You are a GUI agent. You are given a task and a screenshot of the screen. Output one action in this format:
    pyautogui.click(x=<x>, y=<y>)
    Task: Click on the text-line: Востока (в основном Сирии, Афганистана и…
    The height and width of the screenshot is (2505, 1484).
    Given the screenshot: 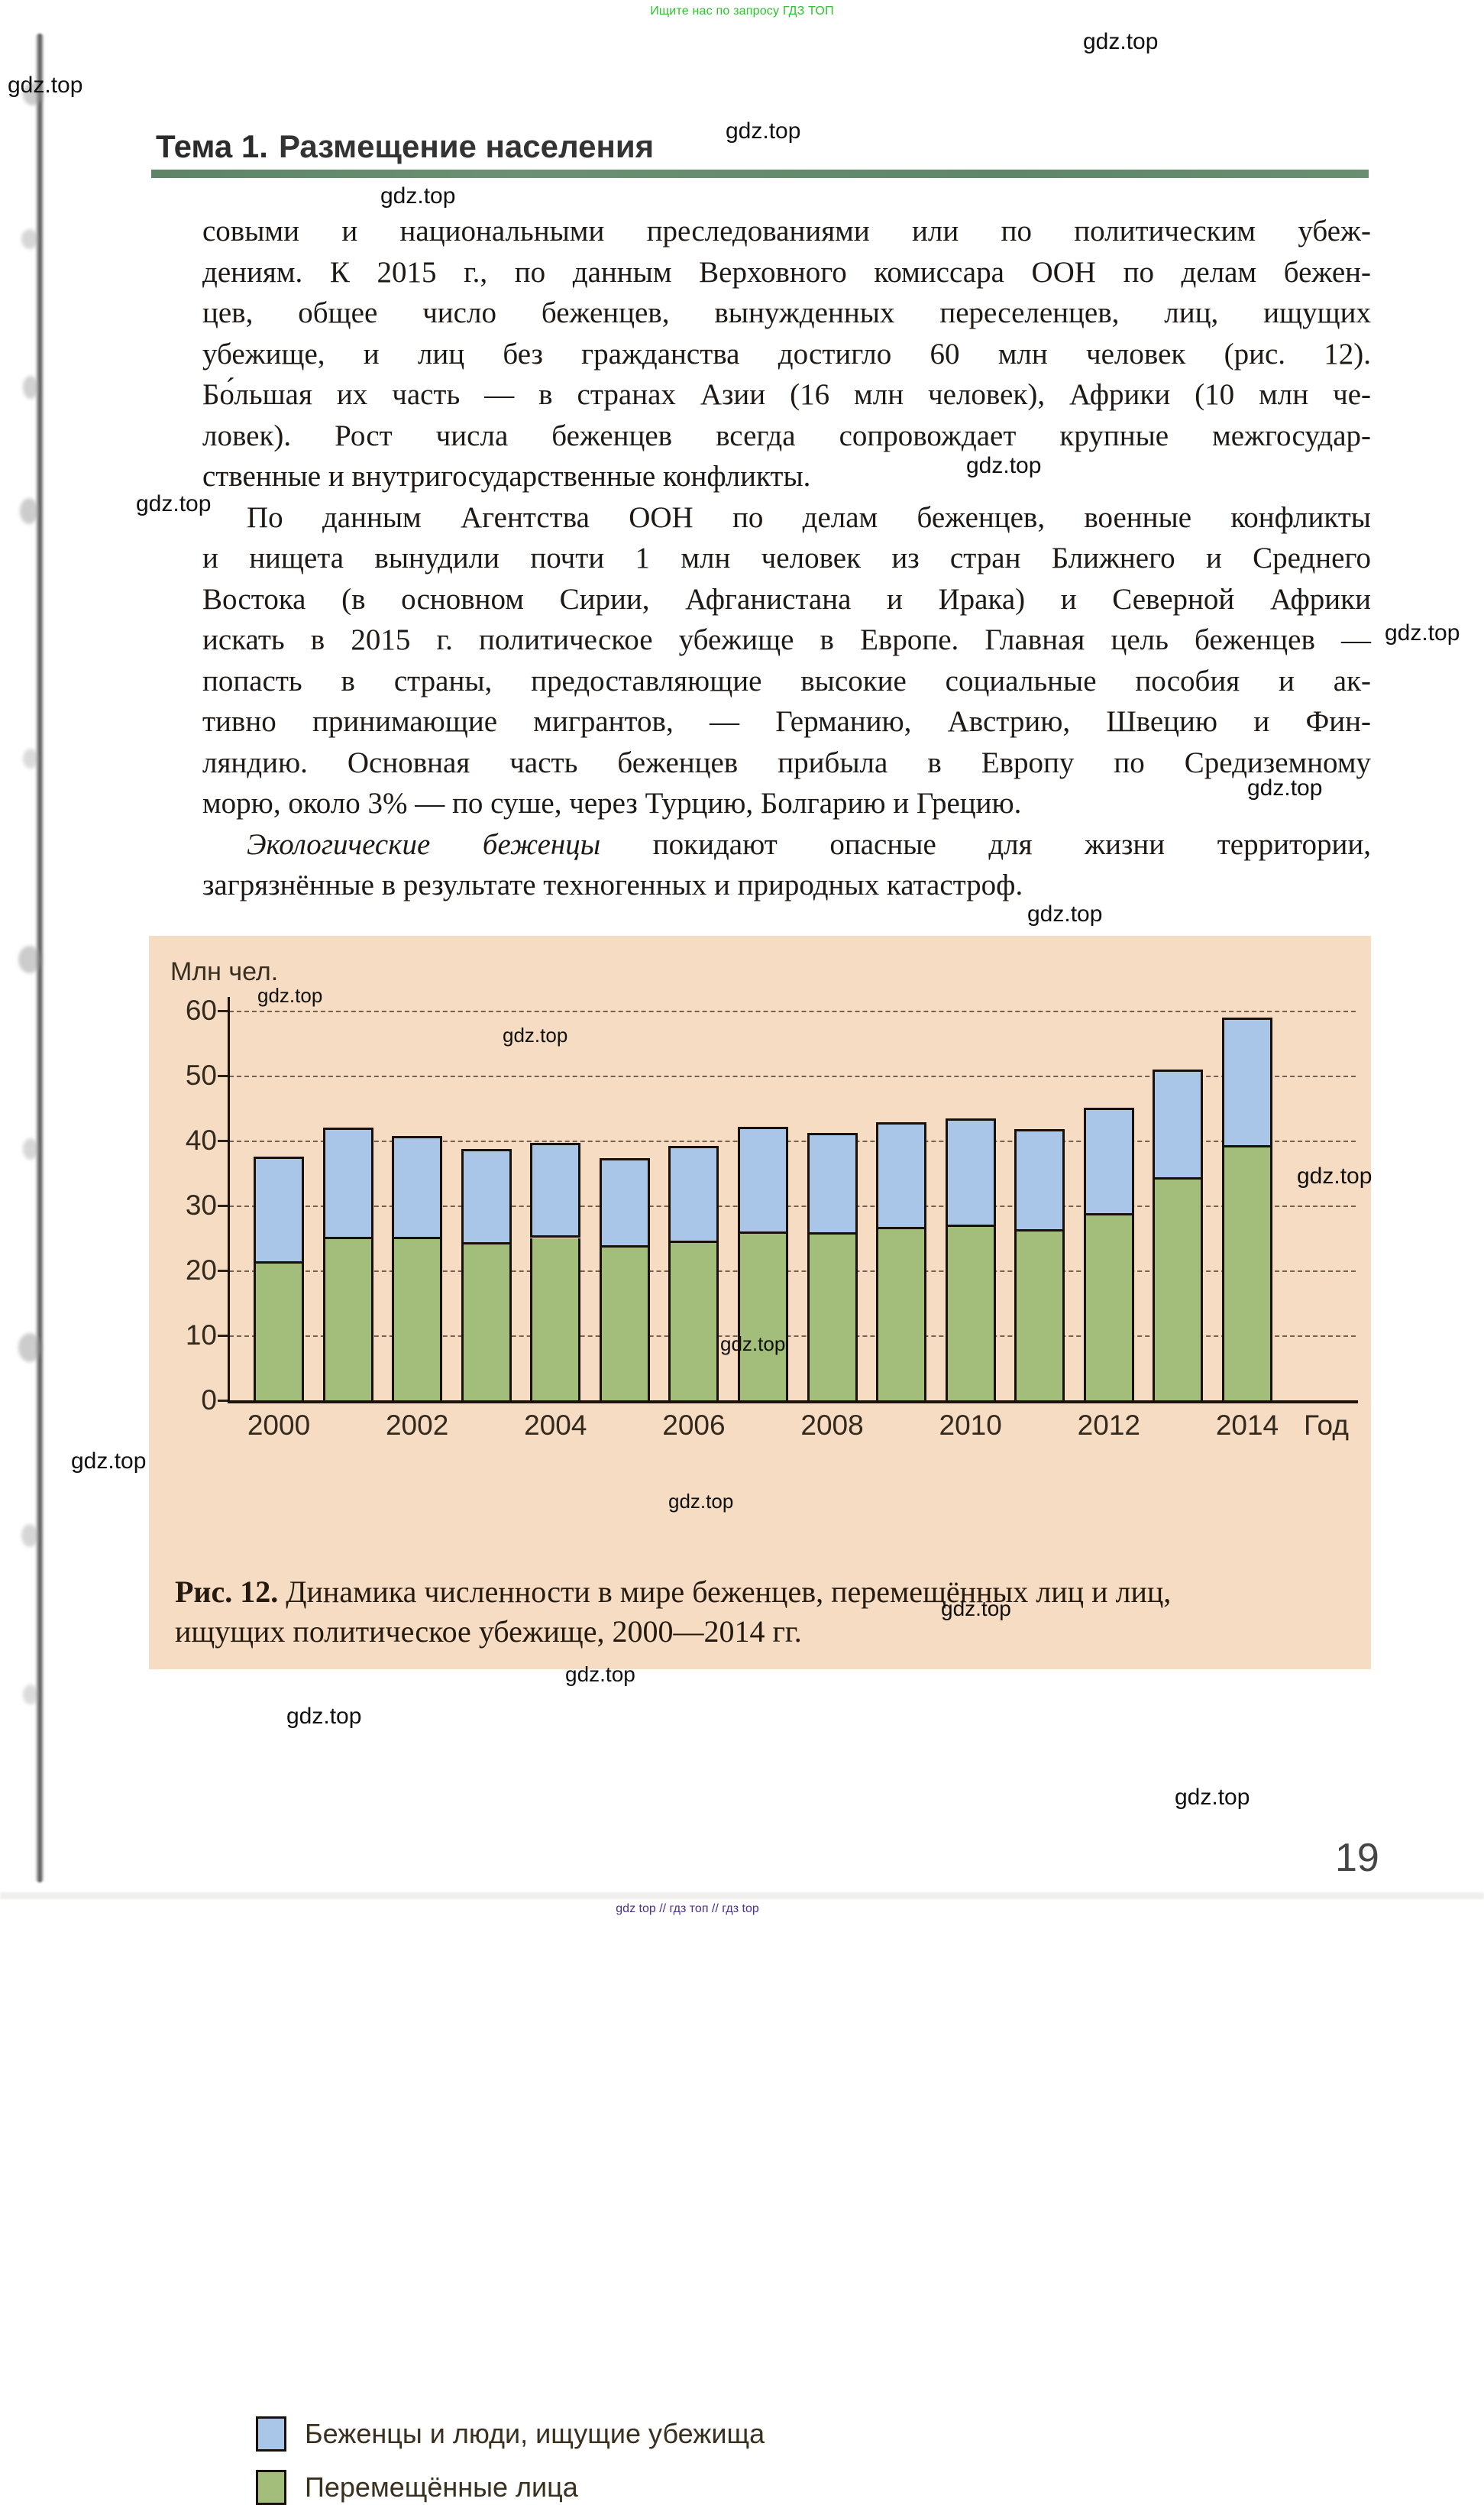 What is the action you would take?
    pyautogui.click(x=786, y=599)
    